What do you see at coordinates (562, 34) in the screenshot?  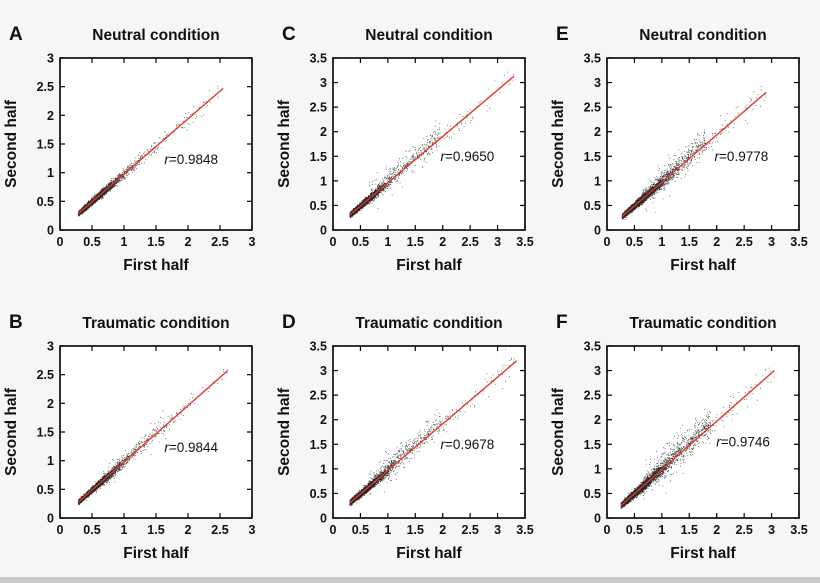 I see `panel-letter: E` at bounding box center [562, 34].